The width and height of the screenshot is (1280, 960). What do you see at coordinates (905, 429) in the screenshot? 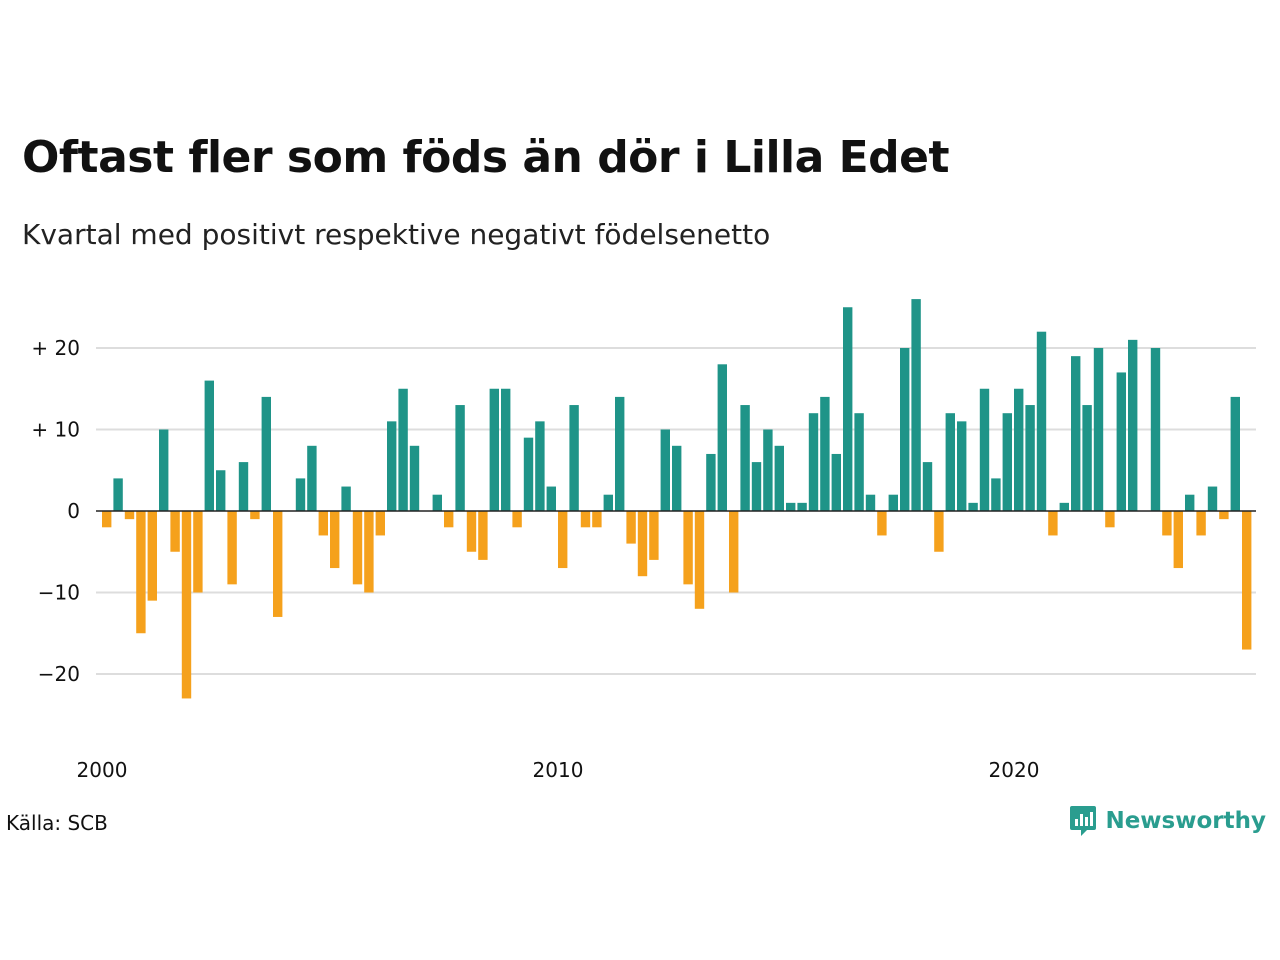
I see `bar: 2017 Q3: 20` at bounding box center [905, 429].